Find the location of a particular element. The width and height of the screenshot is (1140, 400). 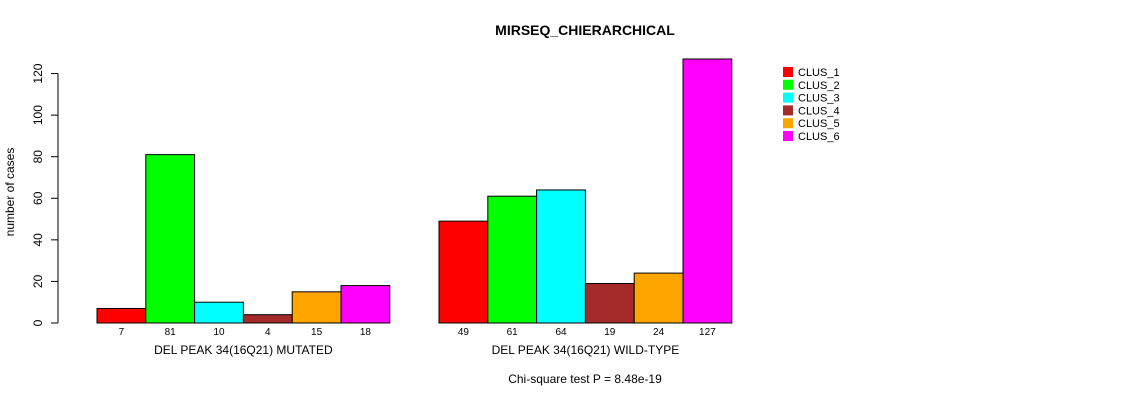

legend-label: CLUS_3 is located at coordinates (819, 99).